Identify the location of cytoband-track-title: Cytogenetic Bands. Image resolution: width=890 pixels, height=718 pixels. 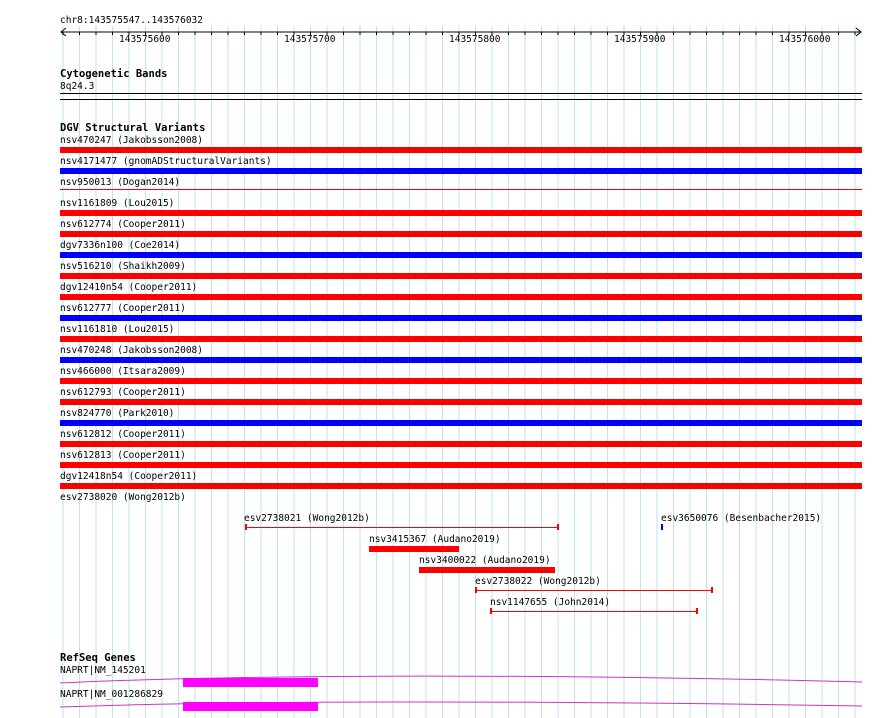
(114, 74).